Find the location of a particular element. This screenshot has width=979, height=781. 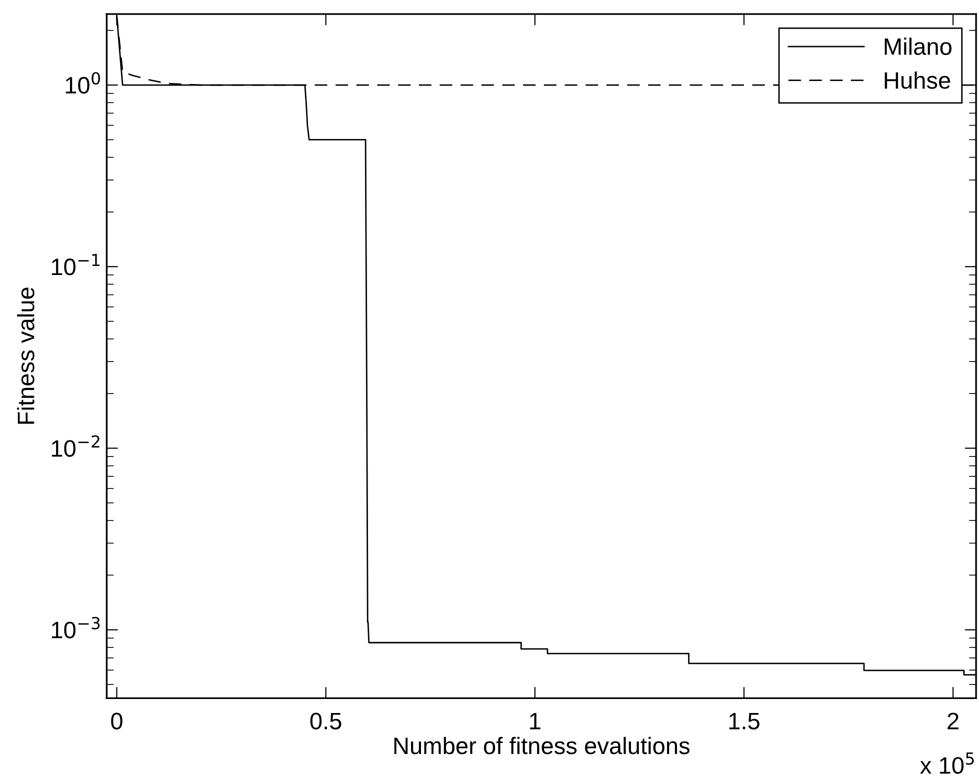

x-tick-label: 1.5 is located at coordinates (744, 721).